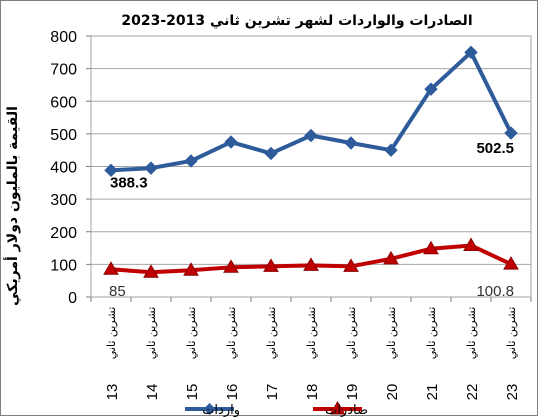  I want to click on x-tick-label: 21 تشرين ثاني, so click(432, 354).